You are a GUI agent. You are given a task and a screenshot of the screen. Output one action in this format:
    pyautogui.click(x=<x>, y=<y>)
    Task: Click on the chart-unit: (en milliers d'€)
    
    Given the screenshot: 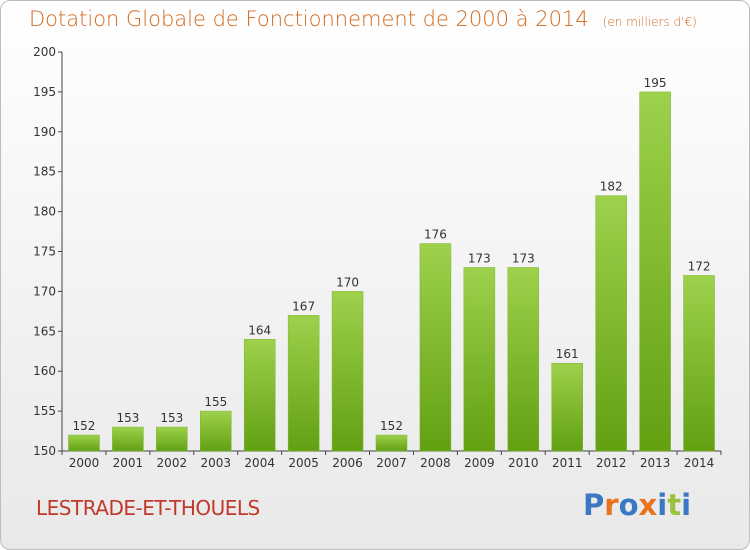 What is the action you would take?
    pyautogui.click(x=649, y=22)
    